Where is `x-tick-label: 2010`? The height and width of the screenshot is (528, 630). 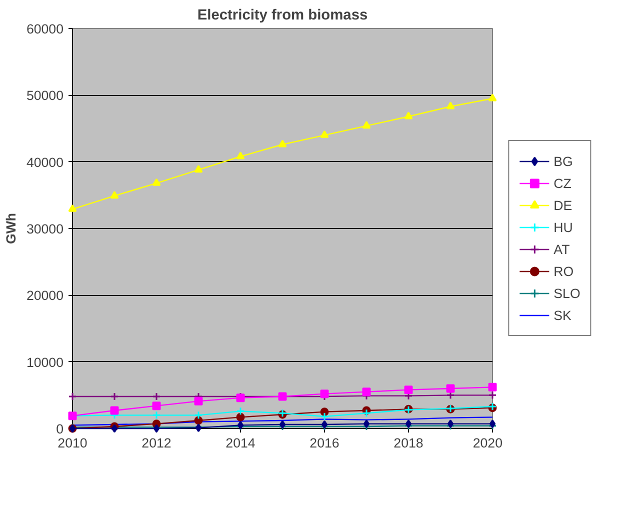
x-tick-label: 2010 is located at coordinates (73, 443).